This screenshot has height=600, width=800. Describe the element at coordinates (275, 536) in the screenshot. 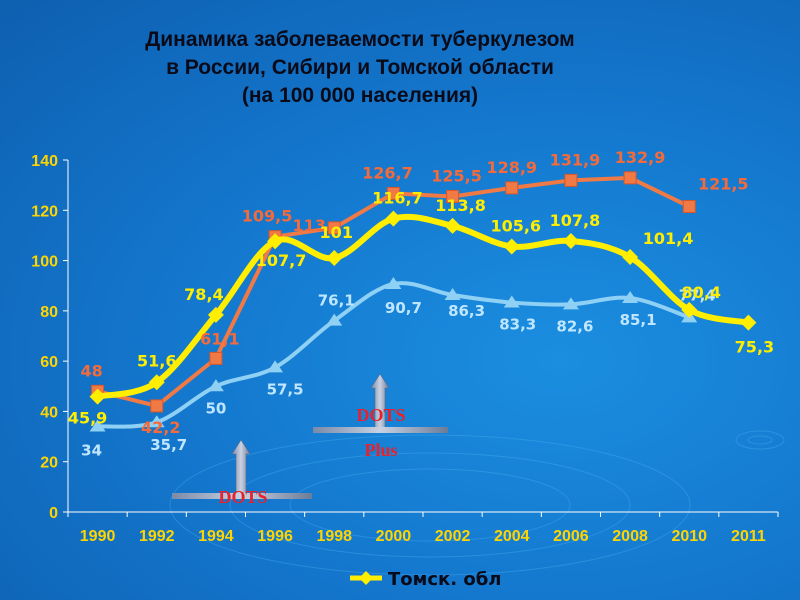

I see `x-tick-label: 1996` at that location.